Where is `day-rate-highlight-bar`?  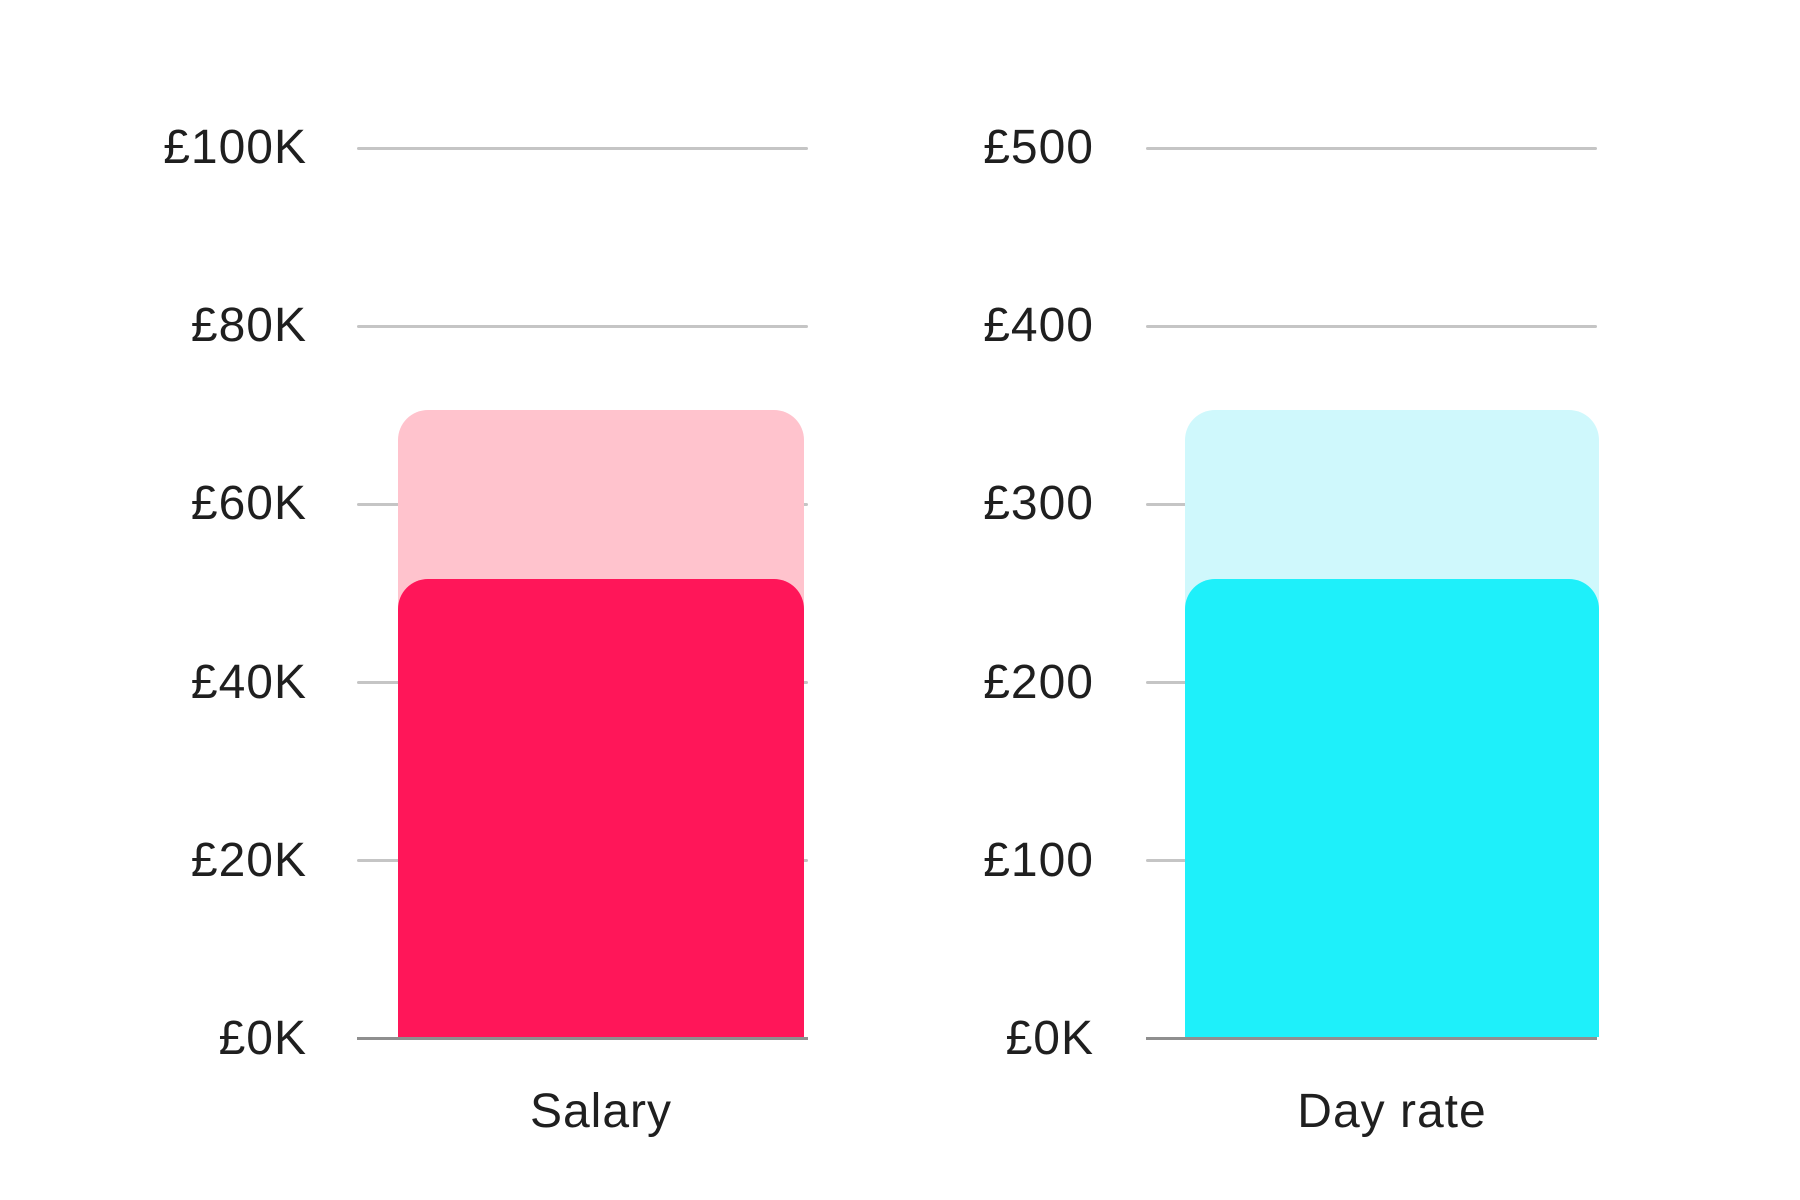
day-rate-highlight-bar is located at coordinates (1392, 808).